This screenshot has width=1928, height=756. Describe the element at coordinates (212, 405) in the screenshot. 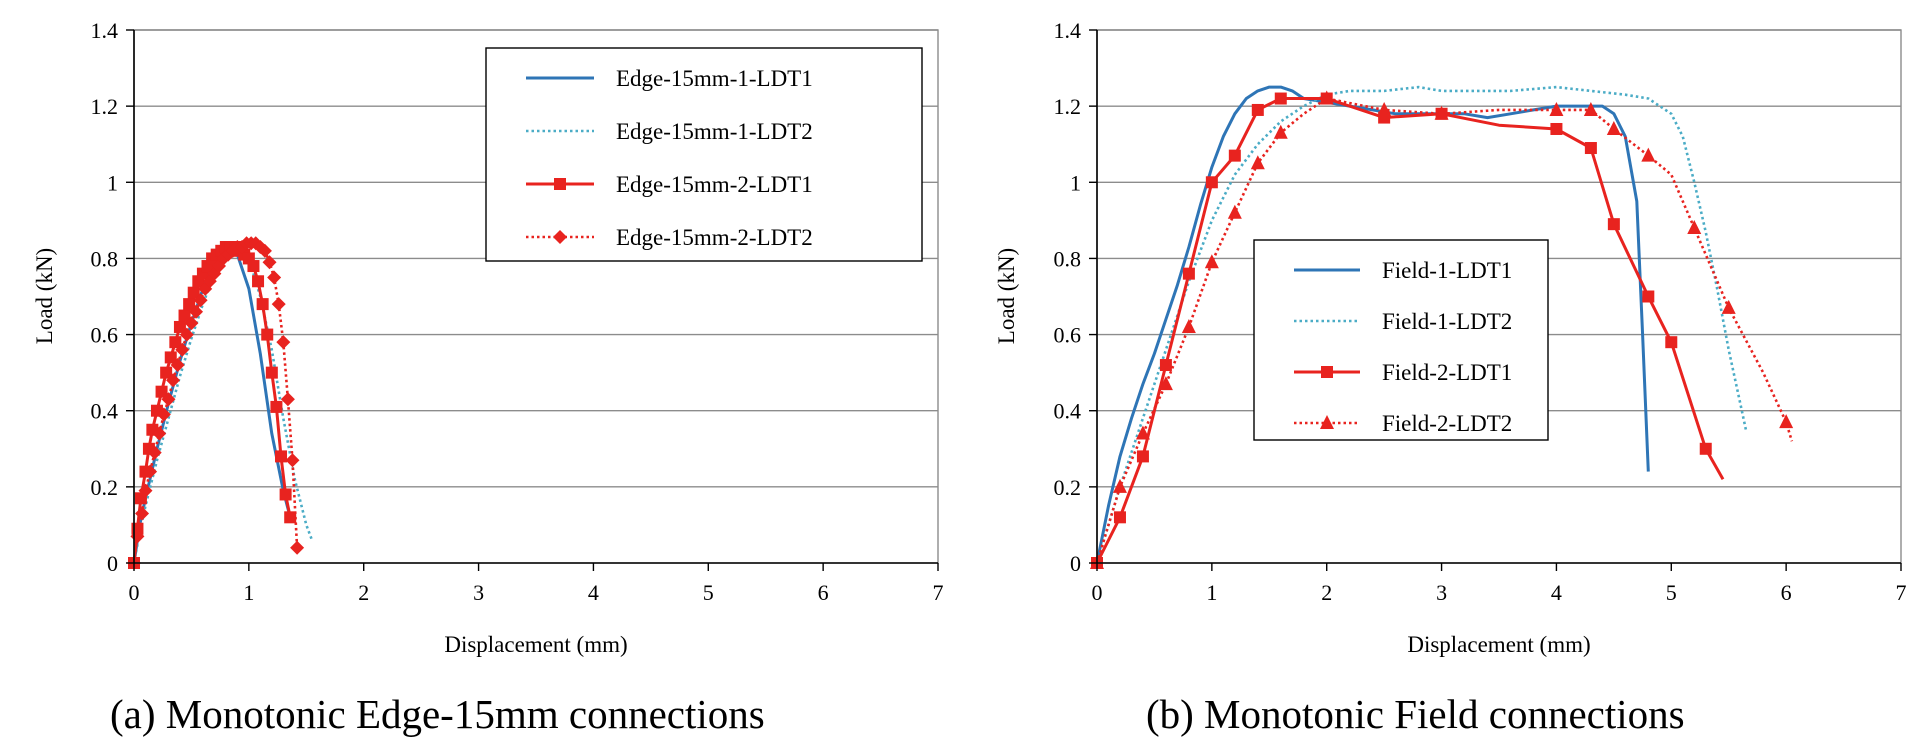

I see `series-edge-15mm-2-ldt1` at that location.